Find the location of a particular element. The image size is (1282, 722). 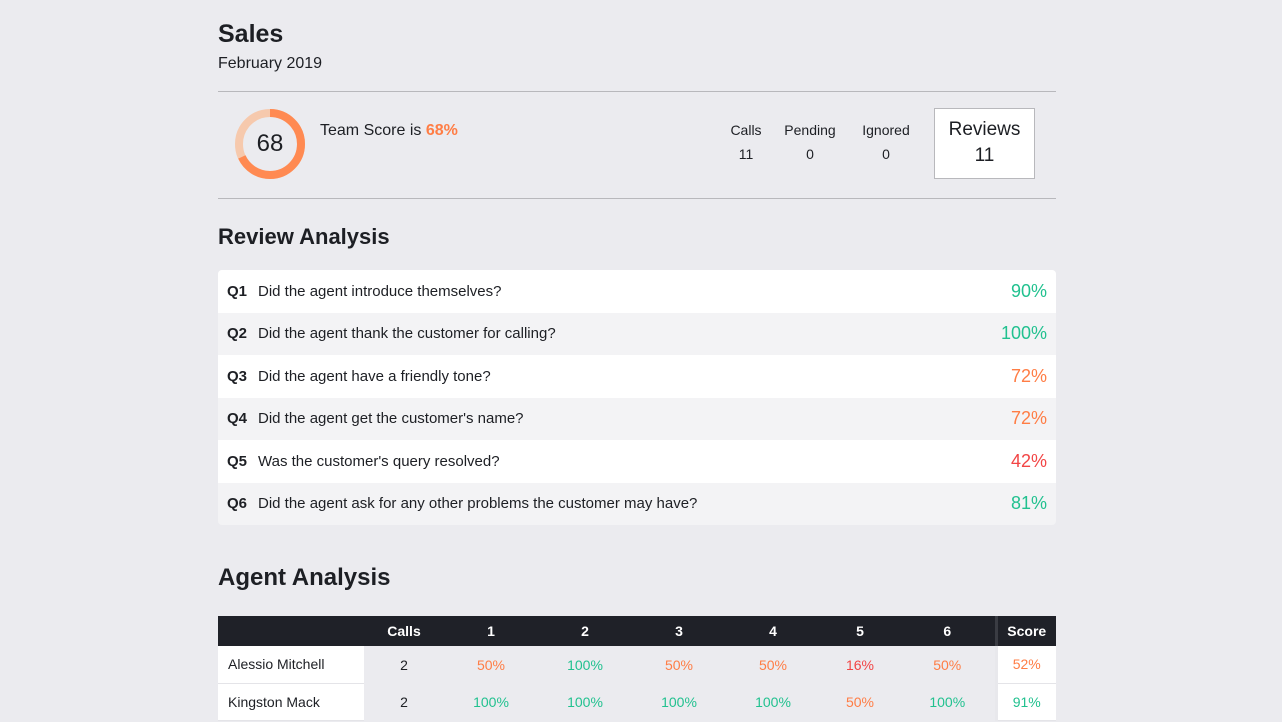

stat-calls-value: 11 is located at coordinates (746, 154).